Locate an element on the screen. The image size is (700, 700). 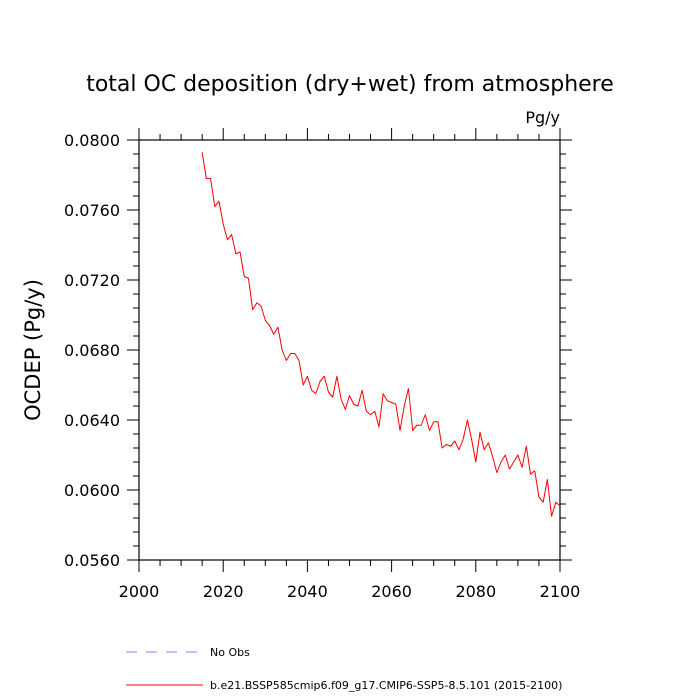
x-tick-label: 2020 is located at coordinates (223, 591).